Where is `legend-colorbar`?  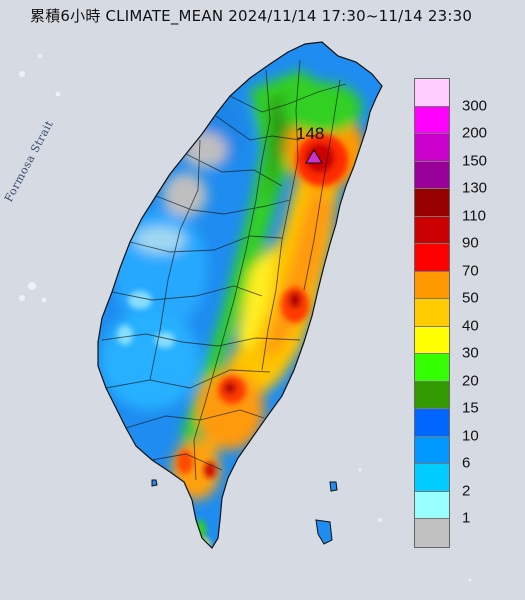
legend-colorbar is located at coordinates (432, 313).